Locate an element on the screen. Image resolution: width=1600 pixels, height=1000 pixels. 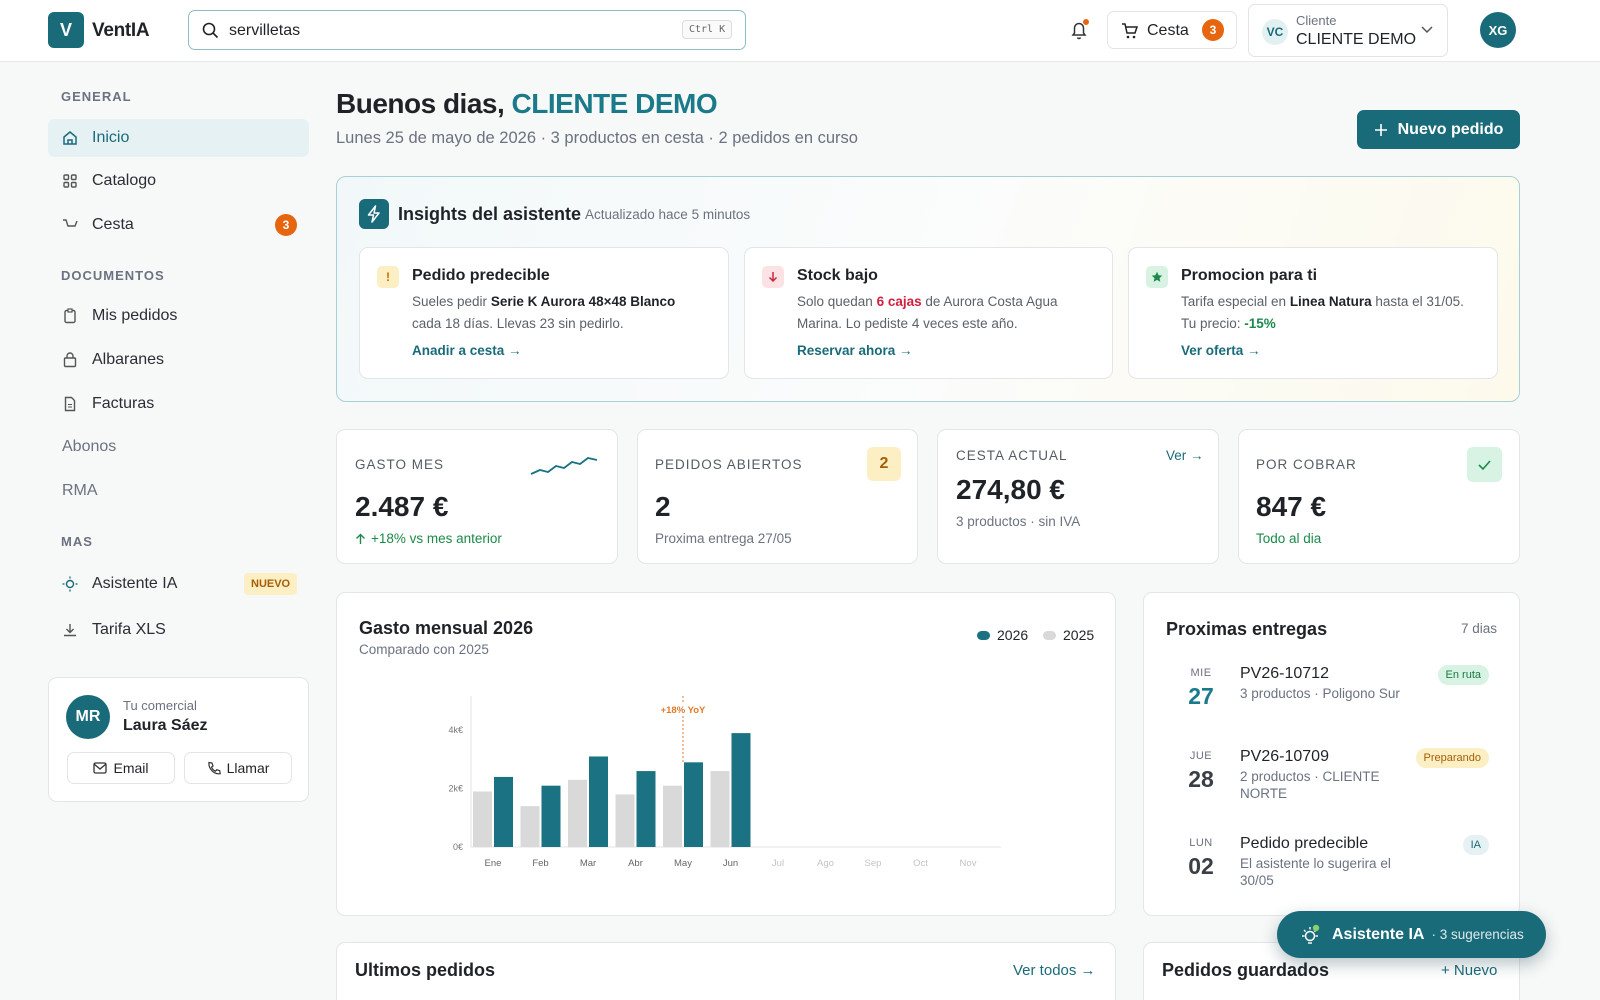
avatar: XG is located at coordinates (1498, 30).